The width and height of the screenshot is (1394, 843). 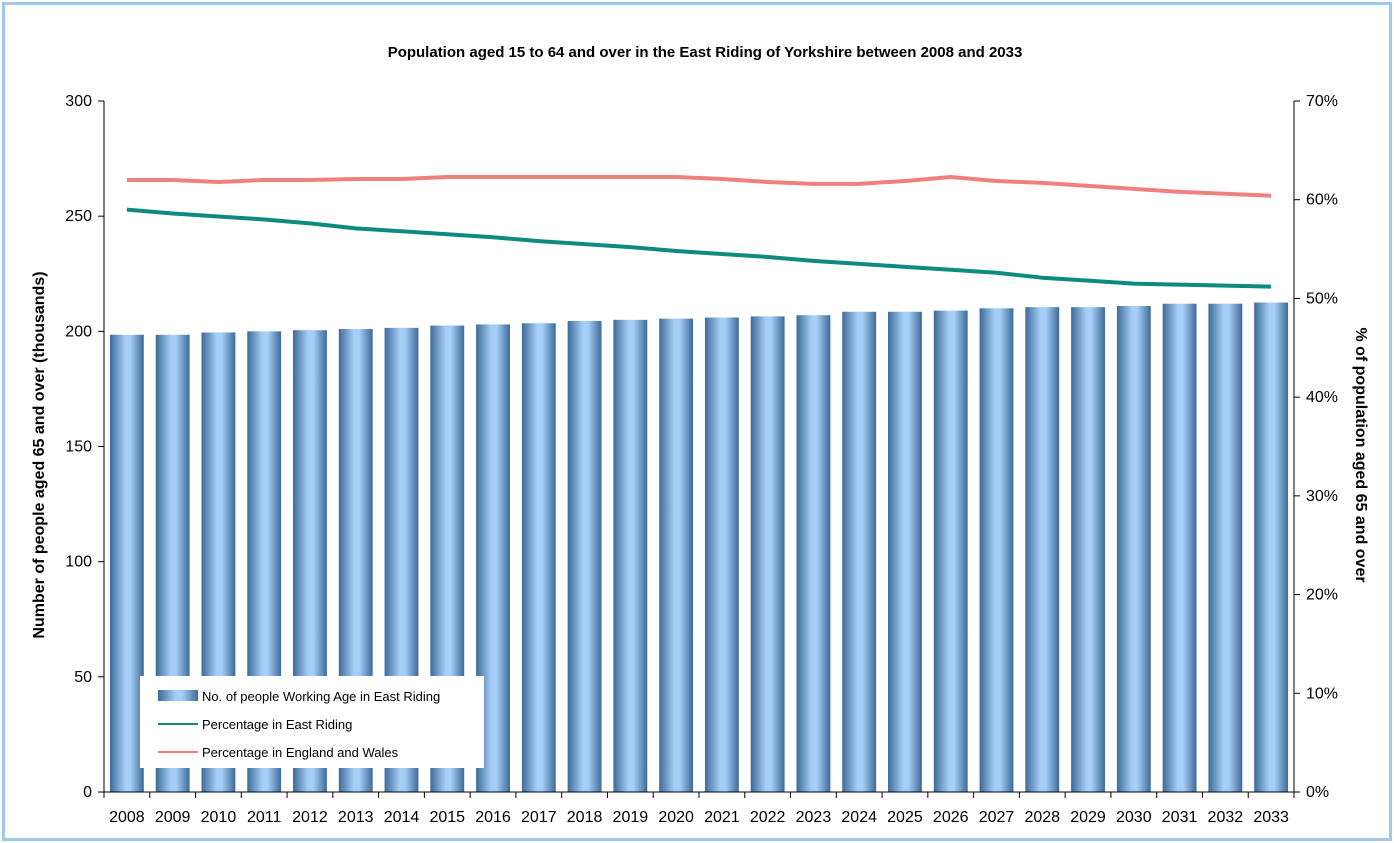 I want to click on legend-bar-swatch, so click(x=178, y=695).